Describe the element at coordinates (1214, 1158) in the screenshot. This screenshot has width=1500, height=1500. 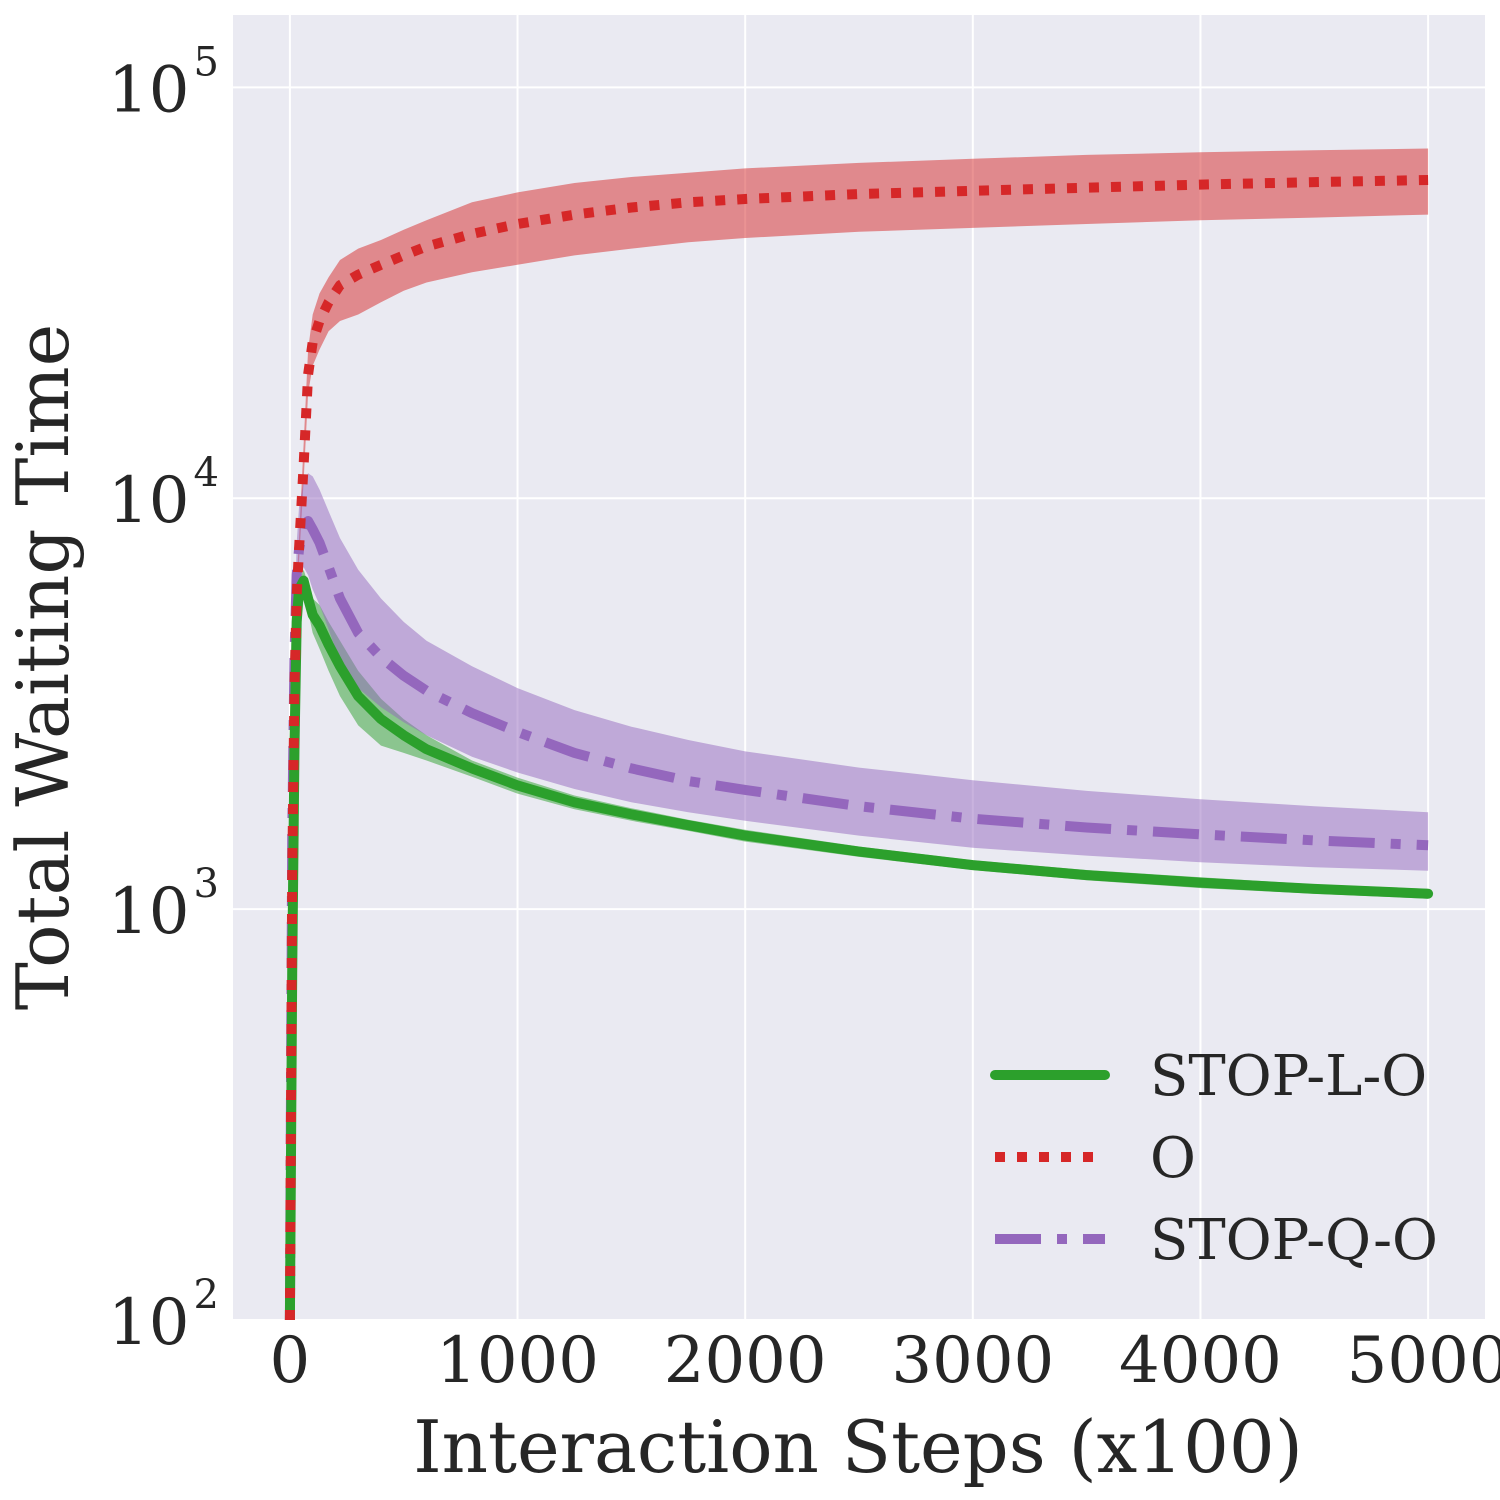
I see `legend: STOP-L-O O STOP-Q-O` at that location.